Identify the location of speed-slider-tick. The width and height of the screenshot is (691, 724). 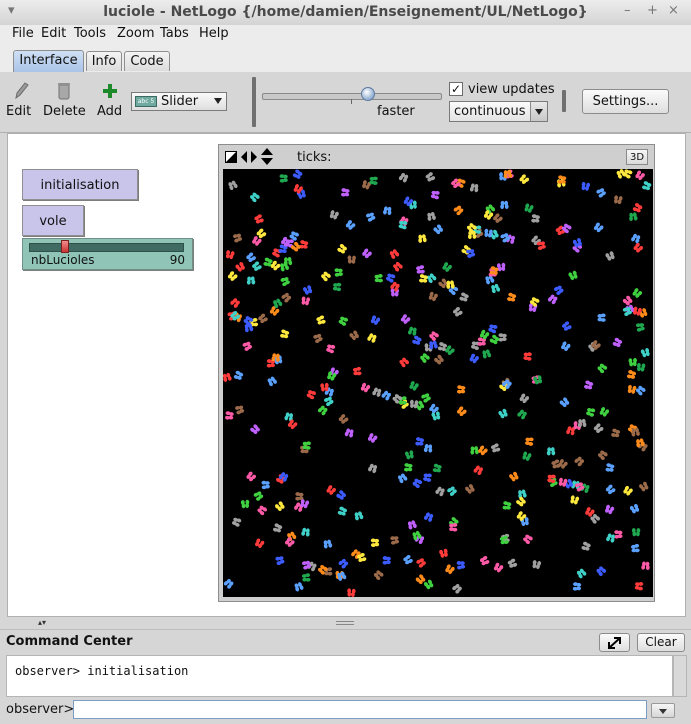
(351, 101).